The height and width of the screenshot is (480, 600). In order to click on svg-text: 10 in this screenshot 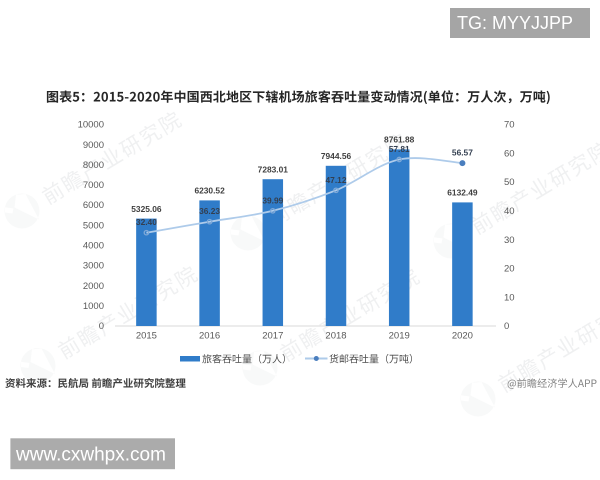, I will do `click(509, 297)`.